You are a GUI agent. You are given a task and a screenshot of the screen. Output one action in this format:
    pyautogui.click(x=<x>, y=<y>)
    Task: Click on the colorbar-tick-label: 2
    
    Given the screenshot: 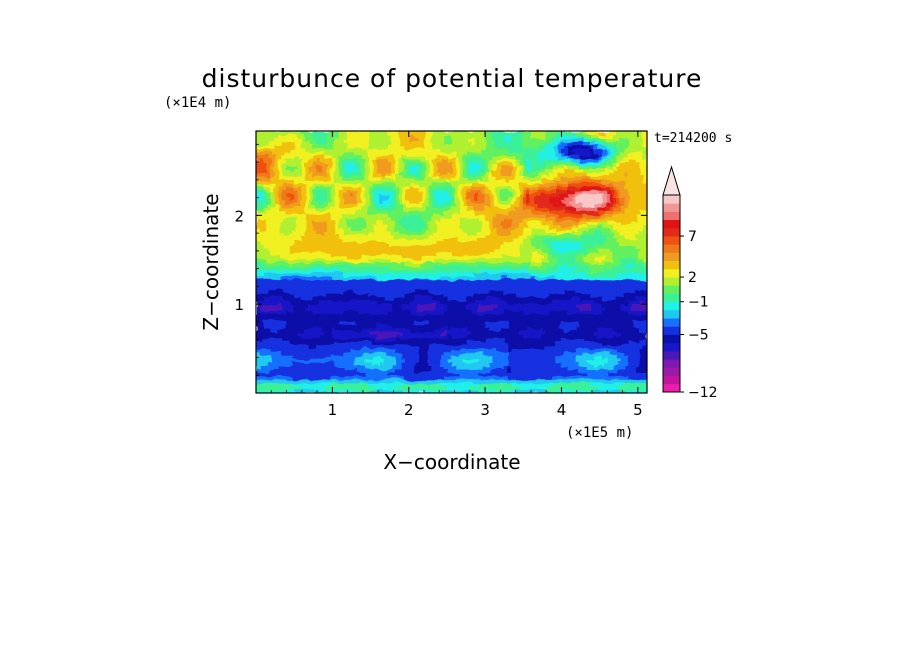 What is the action you would take?
    pyautogui.click(x=692, y=278)
    